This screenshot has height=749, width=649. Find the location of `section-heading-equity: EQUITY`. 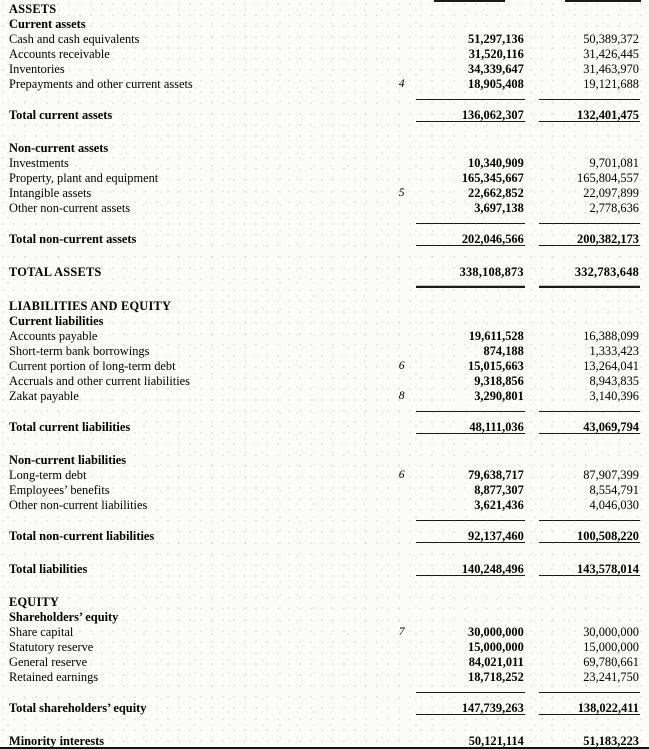

section-heading-equity: EQUITY is located at coordinates (324, 600).